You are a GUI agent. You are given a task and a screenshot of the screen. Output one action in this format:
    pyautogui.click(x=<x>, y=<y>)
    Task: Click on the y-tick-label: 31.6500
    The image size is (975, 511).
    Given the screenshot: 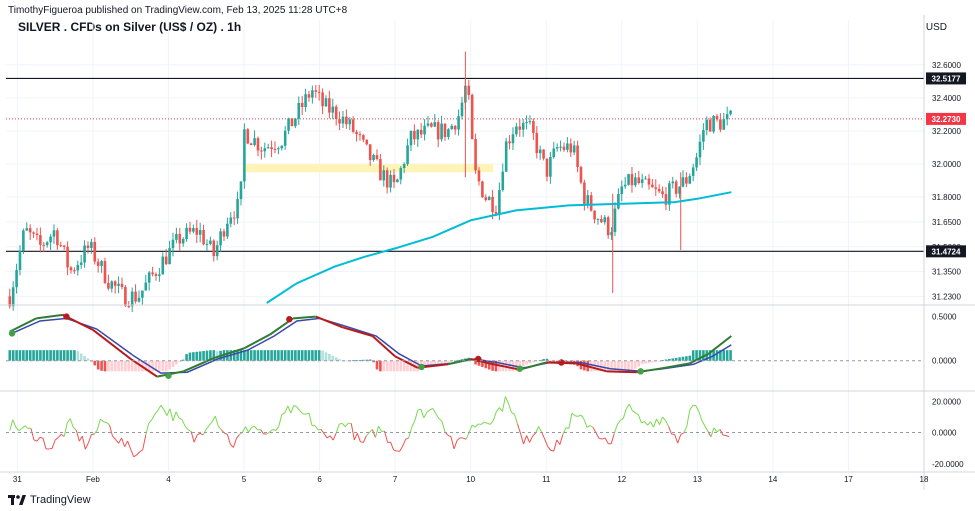 What is the action you would take?
    pyautogui.click(x=946, y=222)
    